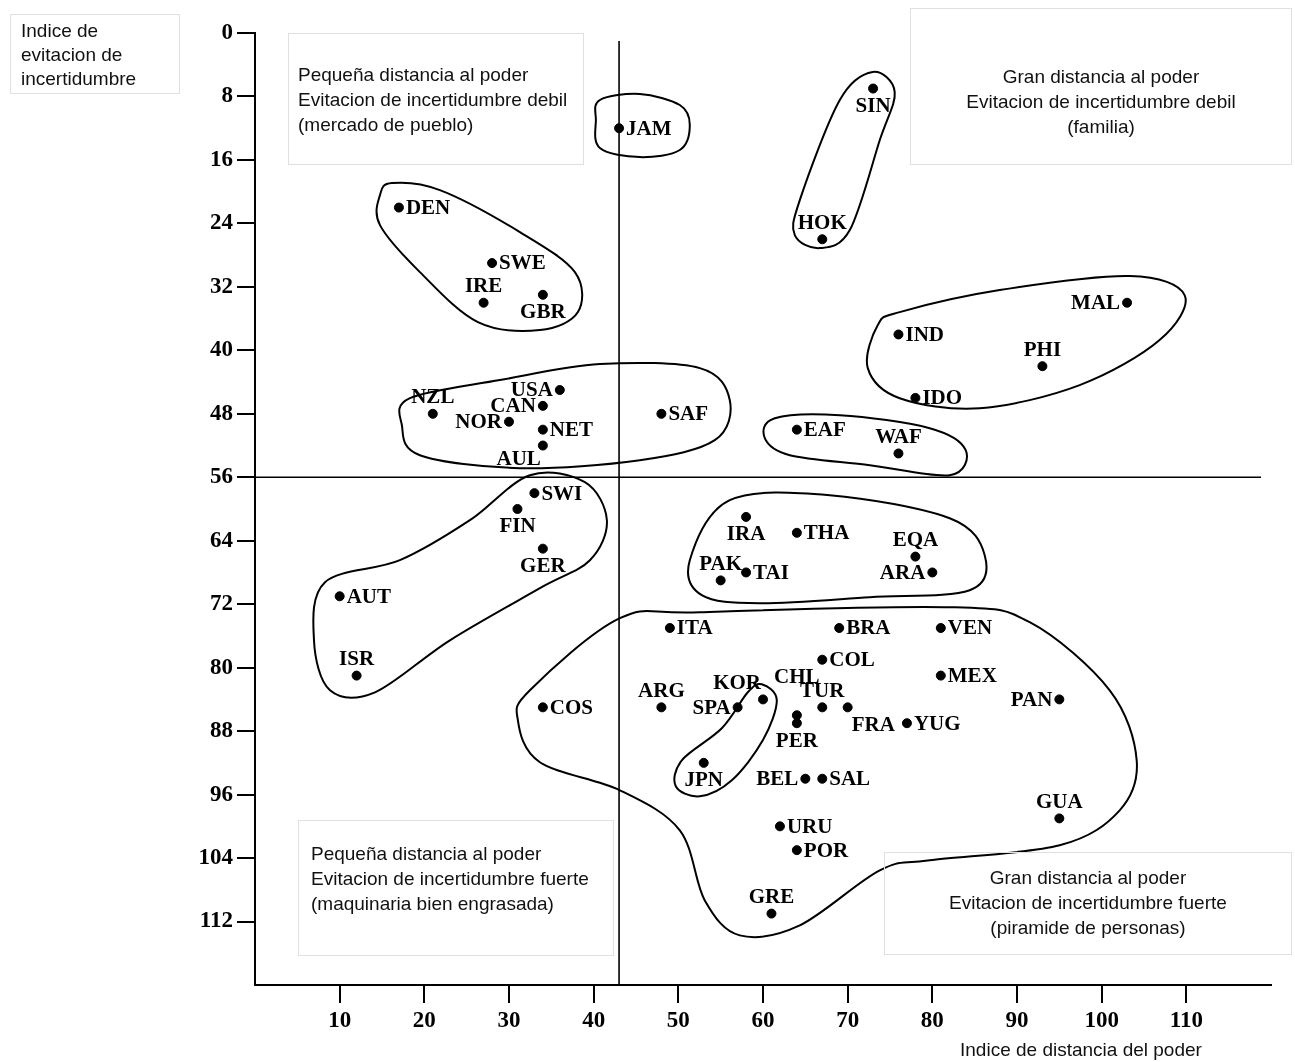 Image resolution: width=1295 pixels, height=1062 pixels. I want to click on annotation: Pequeña distancia al poder Evitacion de incertidumbre debil (mercado de pueblo), so click(436, 99).